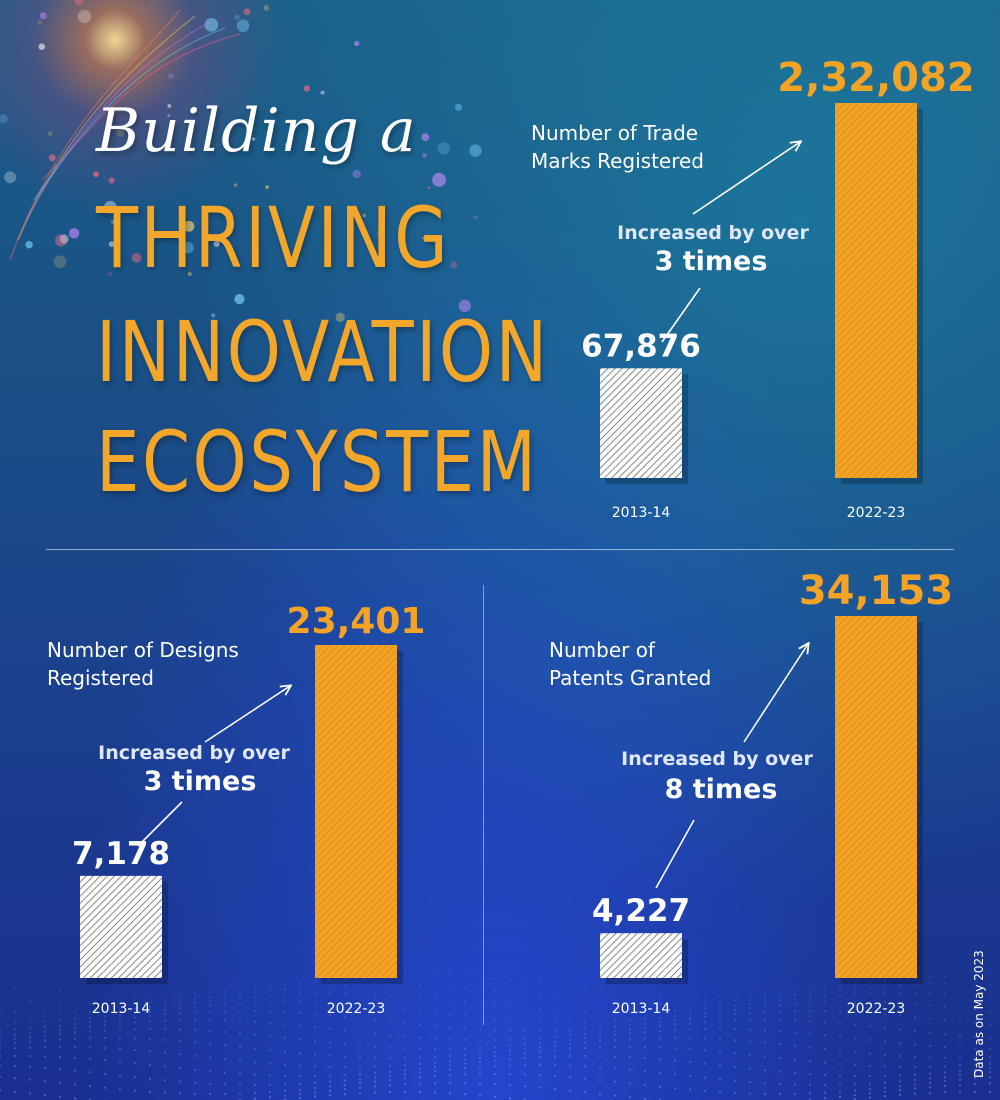 Image resolution: width=1000 pixels, height=1100 pixels. What do you see at coordinates (617, 147) in the screenshot?
I see `chart-title-trade-marks: Number of Trade Marks Registered` at bounding box center [617, 147].